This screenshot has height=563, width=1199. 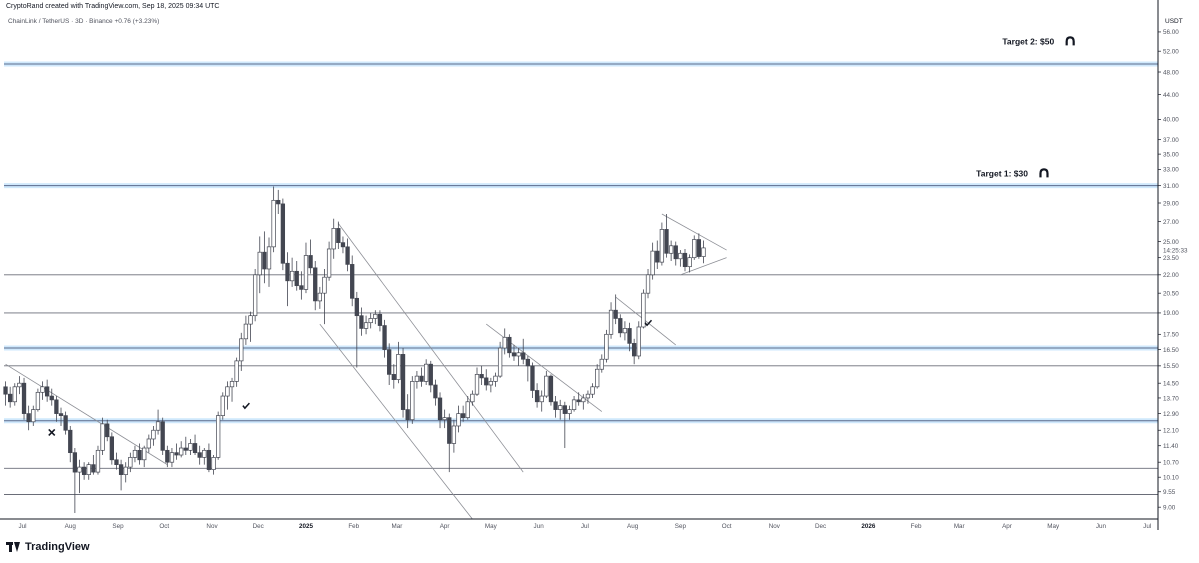 I want to click on y-tick-label-19: 14.50, so click(x=1171, y=383).